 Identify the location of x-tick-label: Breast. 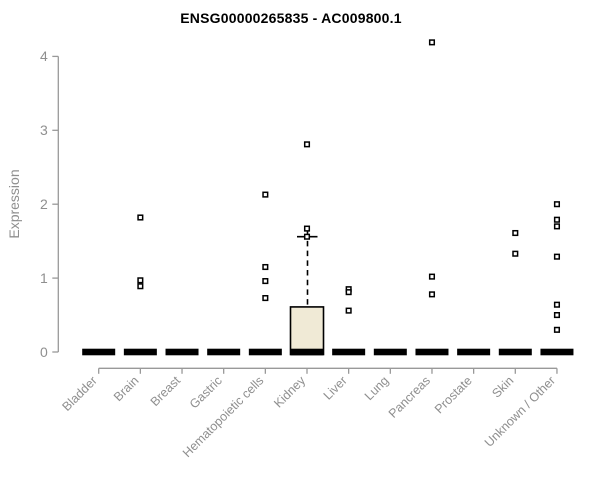
(166, 391).